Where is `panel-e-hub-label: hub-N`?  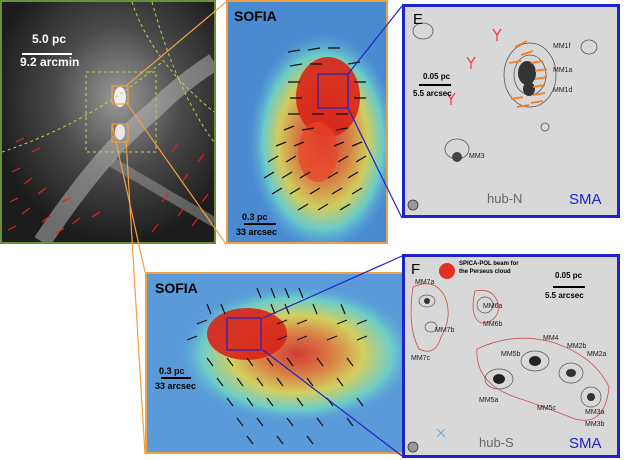 panel-e-hub-label: hub-N is located at coordinates (505, 198).